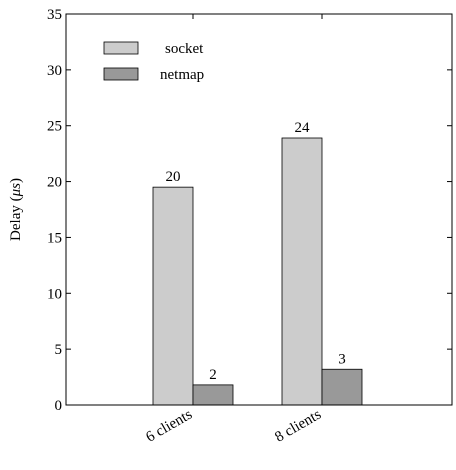 This screenshot has height=470, width=456. What do you see at coordinates (54, 238) in the screenshot?
I see `y-tick-label: 15` at bounding box center [54, 238].